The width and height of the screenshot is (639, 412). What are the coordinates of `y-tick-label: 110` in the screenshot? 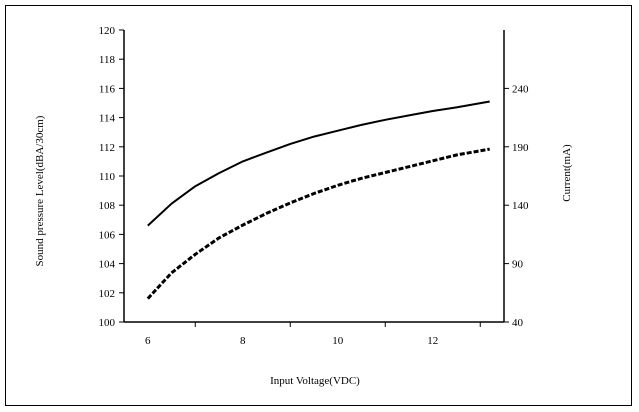 It's located at (107, 177).